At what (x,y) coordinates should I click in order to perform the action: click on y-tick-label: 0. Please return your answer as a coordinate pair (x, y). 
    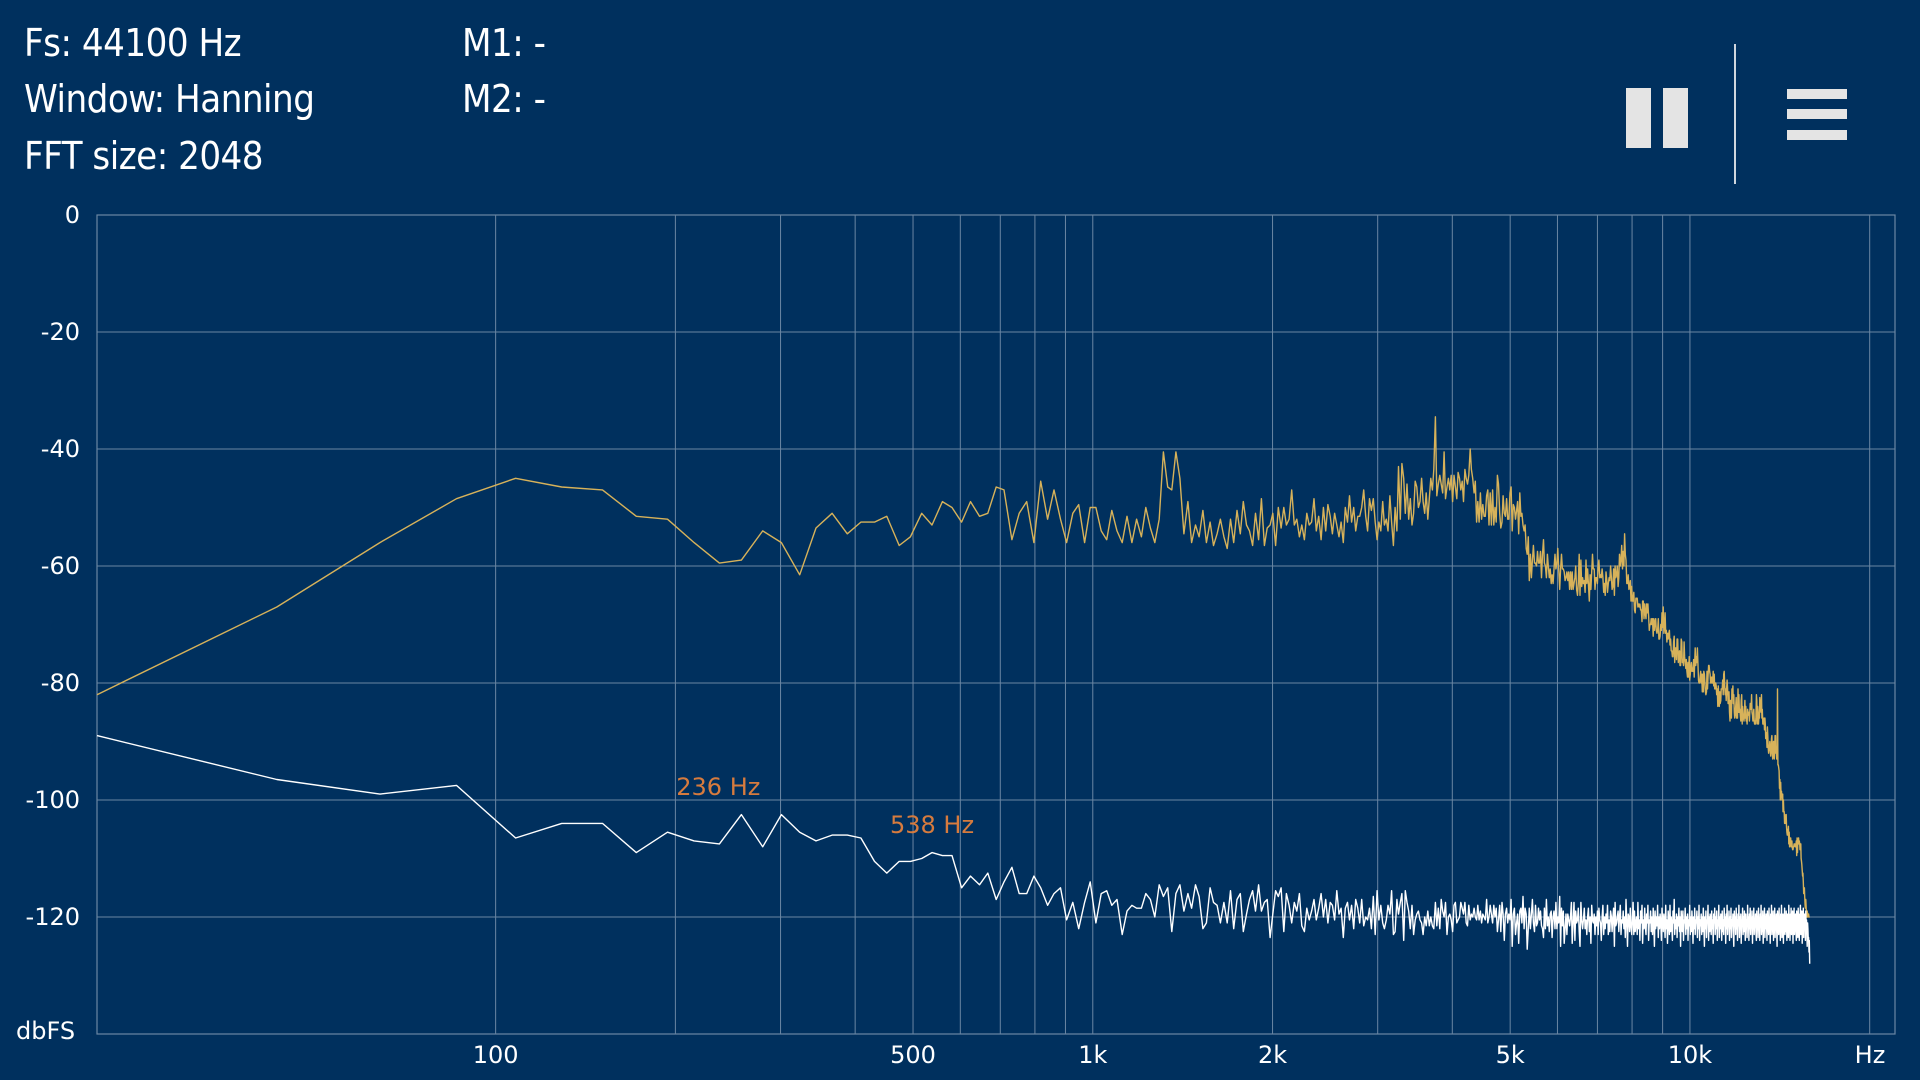
    Looking at the image, I should click on (72, 215).